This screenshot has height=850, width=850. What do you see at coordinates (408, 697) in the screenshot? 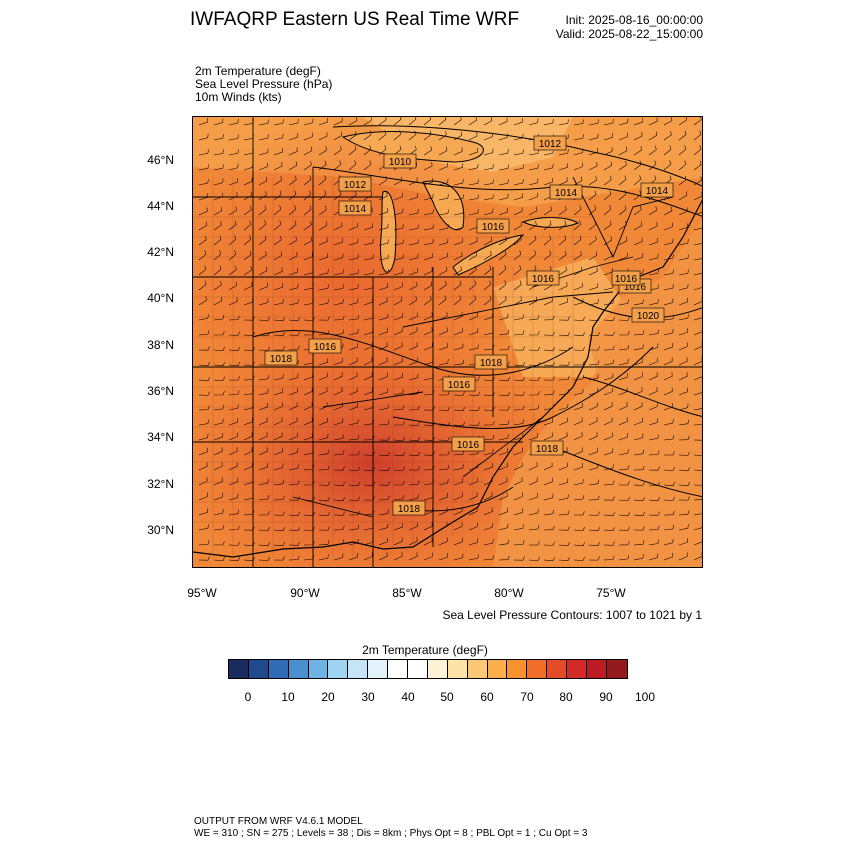
I see `colorbar-tick: 40` at bounding box center [408, 697].